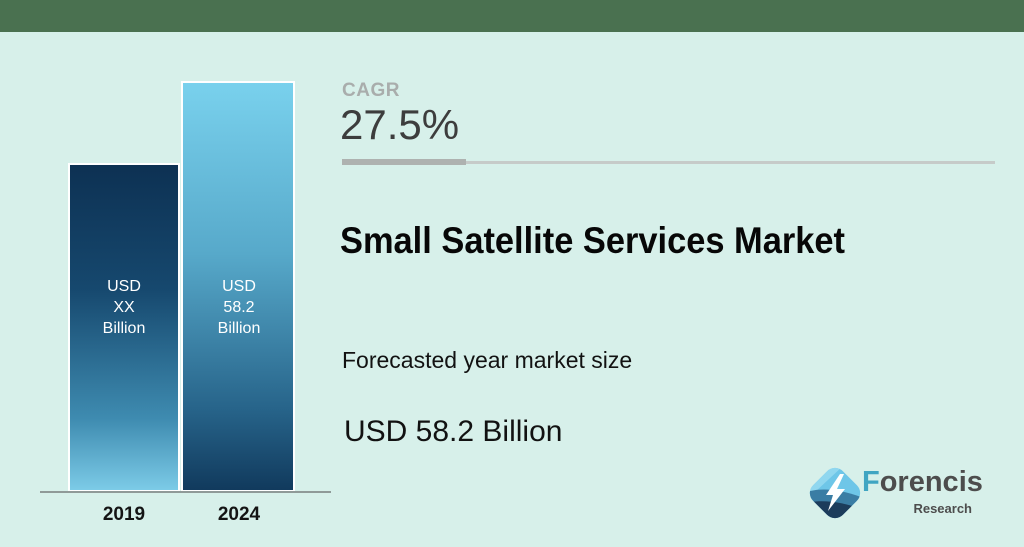  I want to click on forencis-logo-icon, so click(835, 493).